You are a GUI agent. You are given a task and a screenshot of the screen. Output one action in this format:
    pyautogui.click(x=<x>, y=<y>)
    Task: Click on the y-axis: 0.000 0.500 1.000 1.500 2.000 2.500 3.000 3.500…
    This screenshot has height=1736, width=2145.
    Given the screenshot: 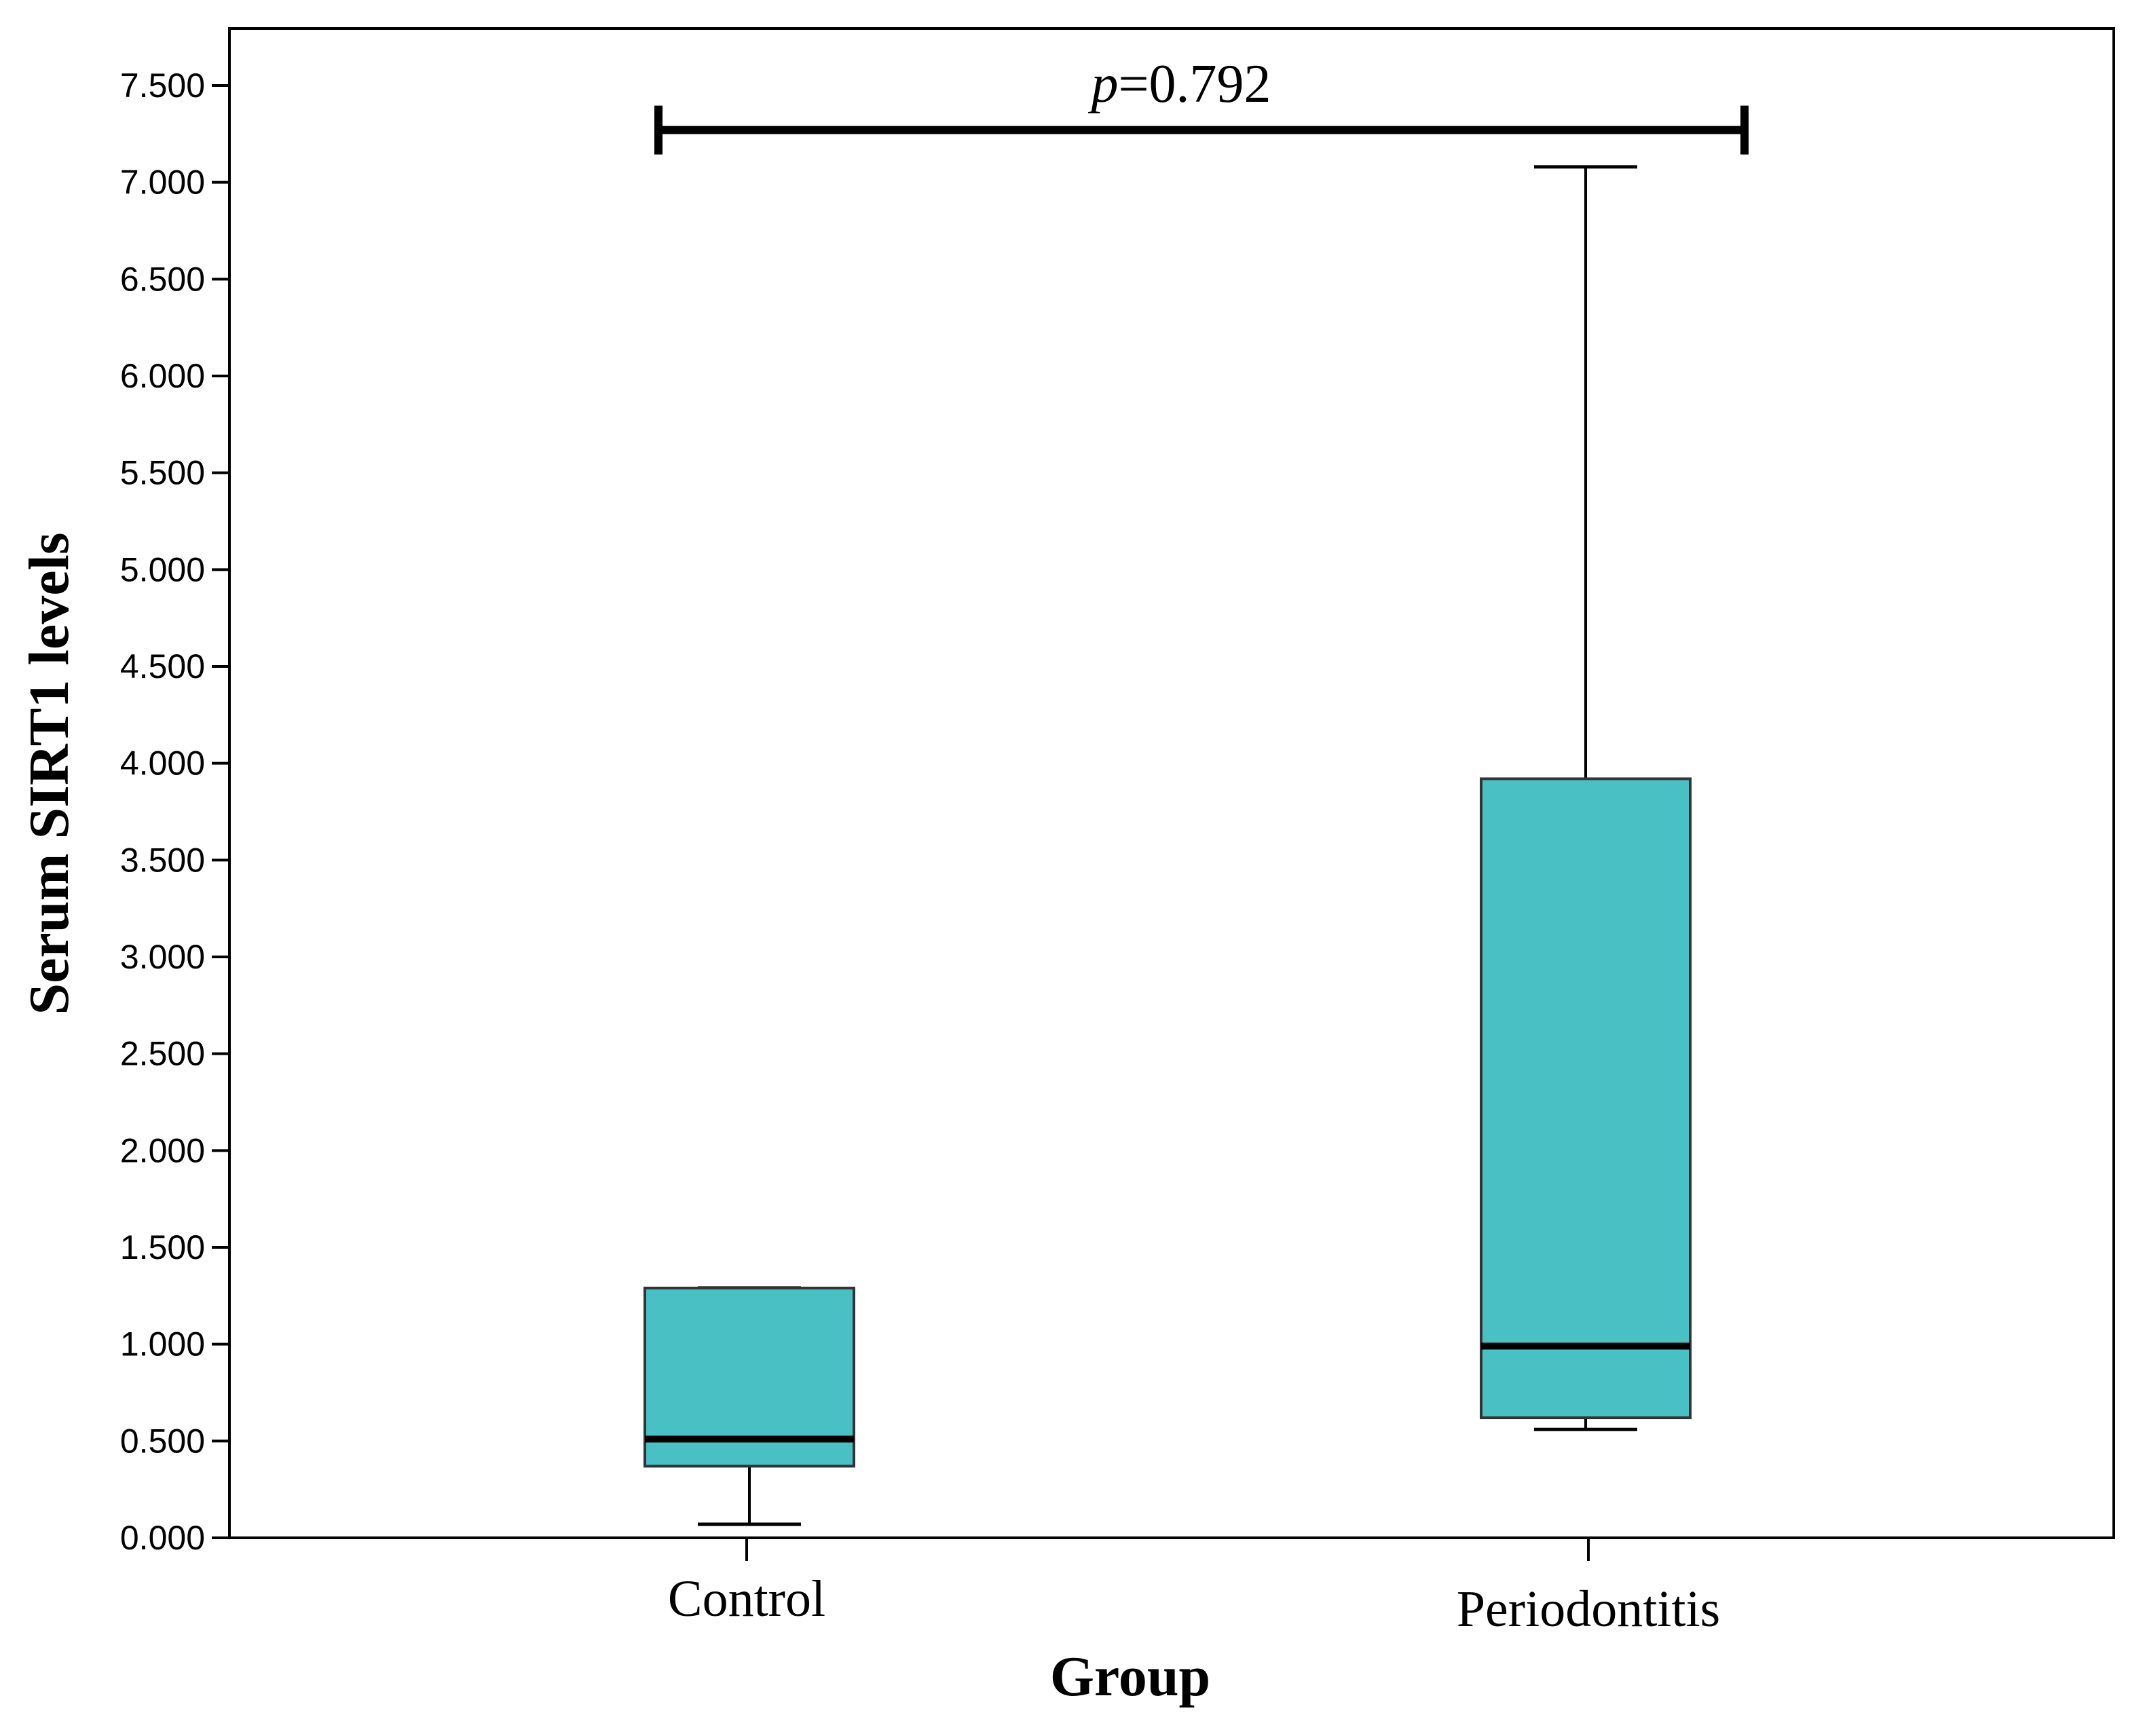 What is the action you would take?
    pyautogui.click(x=174, y=812)
    